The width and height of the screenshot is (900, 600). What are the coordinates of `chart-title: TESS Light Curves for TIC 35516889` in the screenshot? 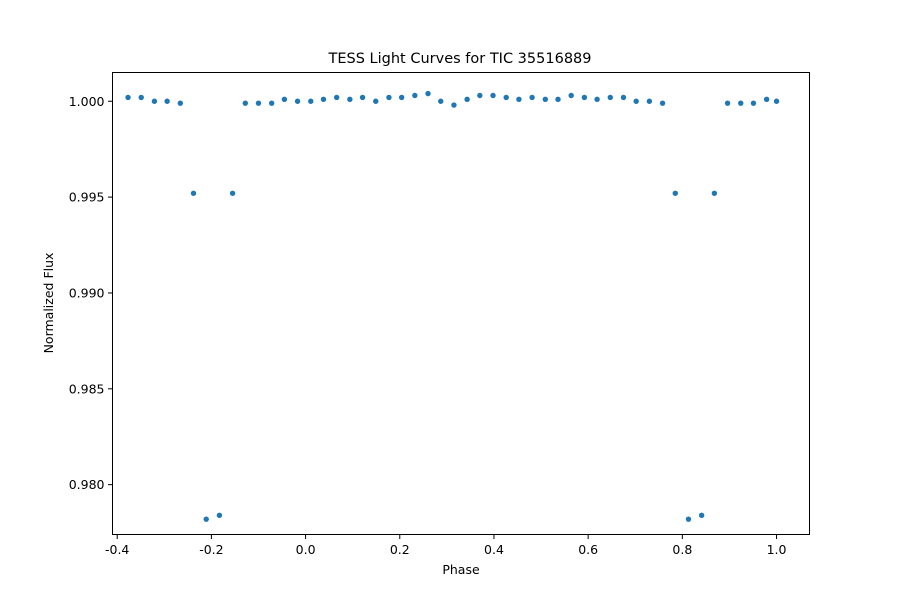 It's located at (460, 59).